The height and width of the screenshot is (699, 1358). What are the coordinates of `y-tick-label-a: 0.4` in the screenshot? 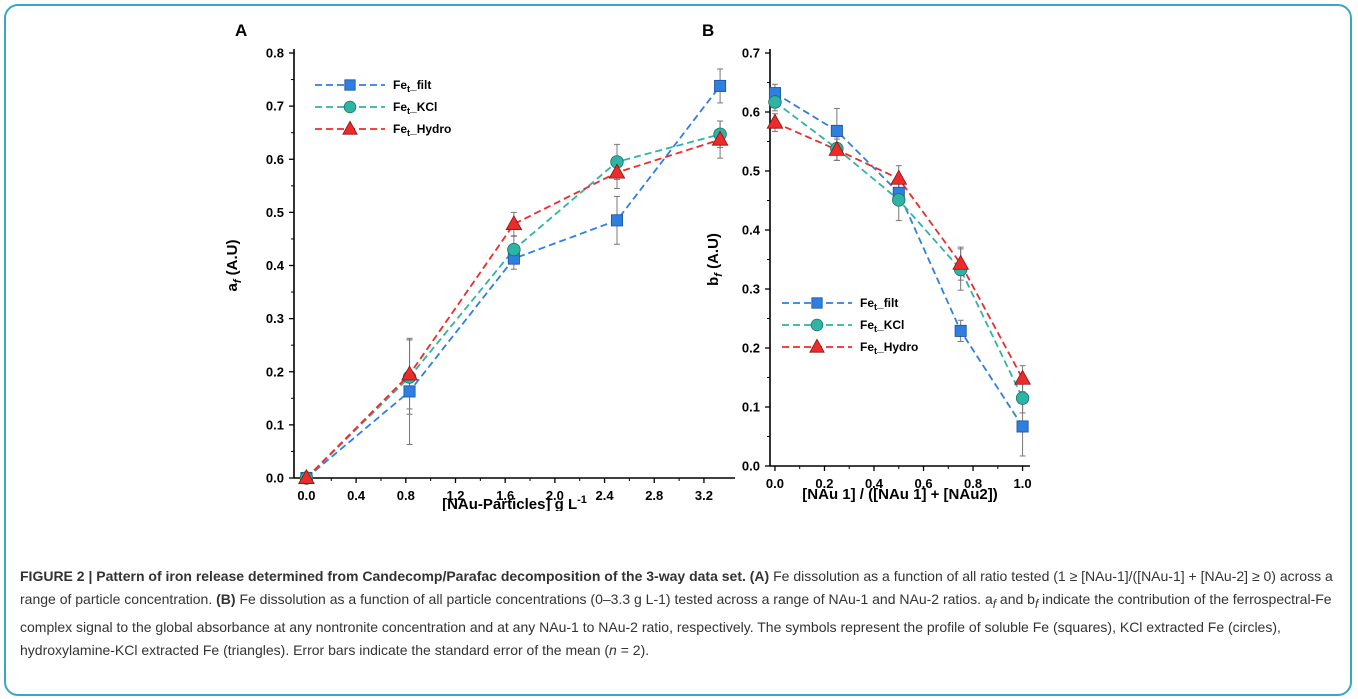 It's located at (275, 265).